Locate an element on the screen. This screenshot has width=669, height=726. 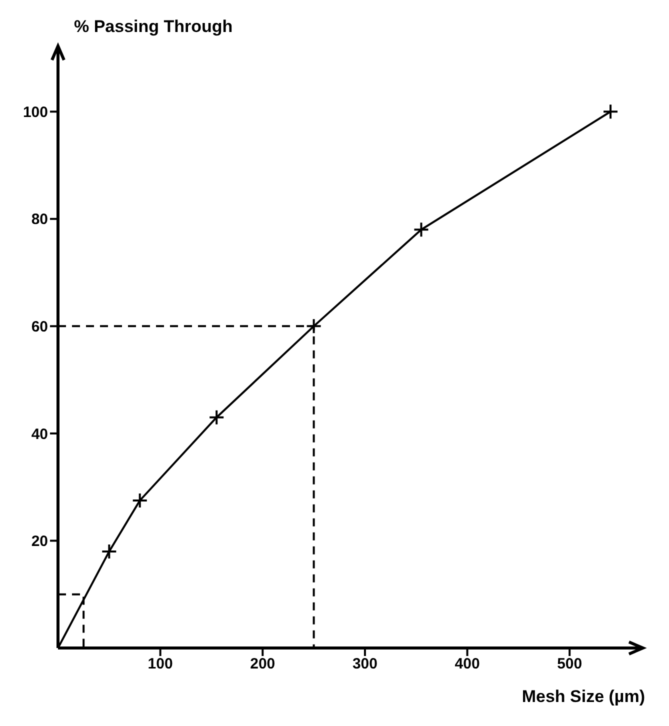
x-tick-label: 500 is located at coordinates (569, 664).